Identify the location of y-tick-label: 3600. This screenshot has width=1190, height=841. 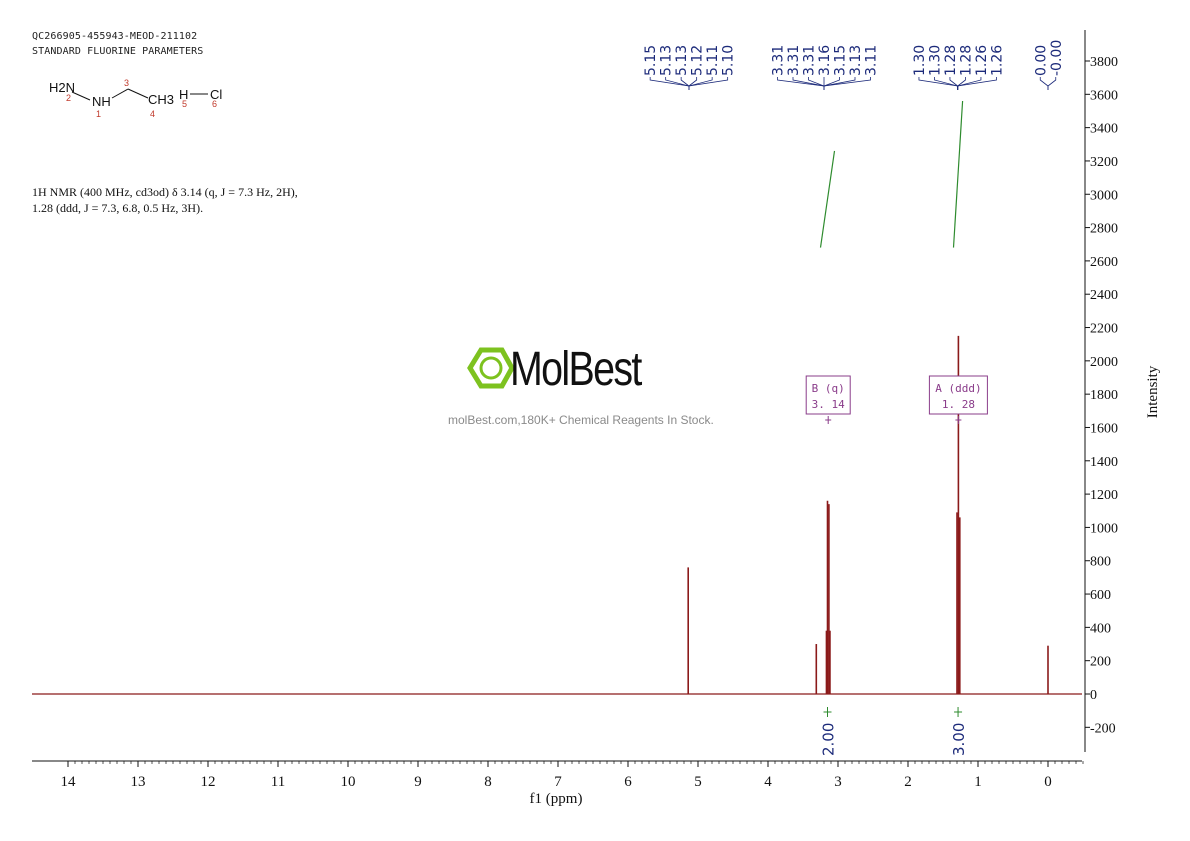
(1104, 95).